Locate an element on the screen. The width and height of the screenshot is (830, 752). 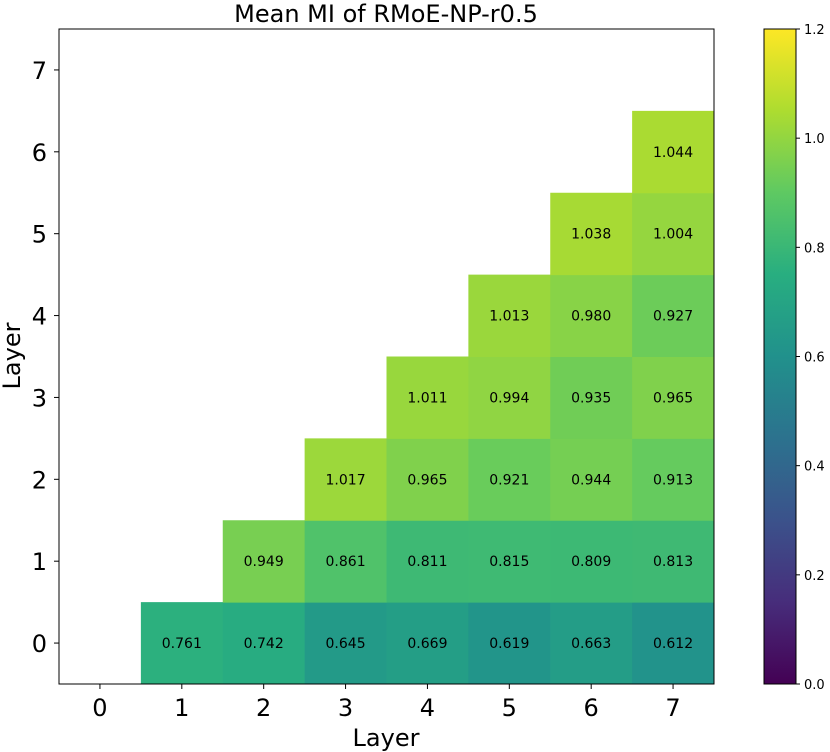
colorbar-tick-label: 1.0 is located at coordinates (814, 139).